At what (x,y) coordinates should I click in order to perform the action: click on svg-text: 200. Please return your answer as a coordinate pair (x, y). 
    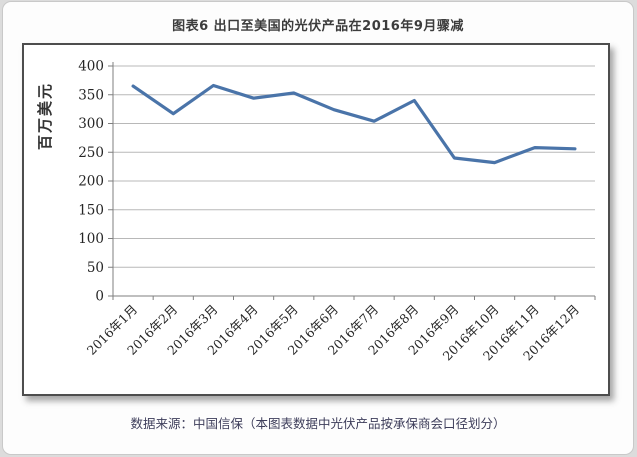
    Looking at the image, I should click on (91, 182).